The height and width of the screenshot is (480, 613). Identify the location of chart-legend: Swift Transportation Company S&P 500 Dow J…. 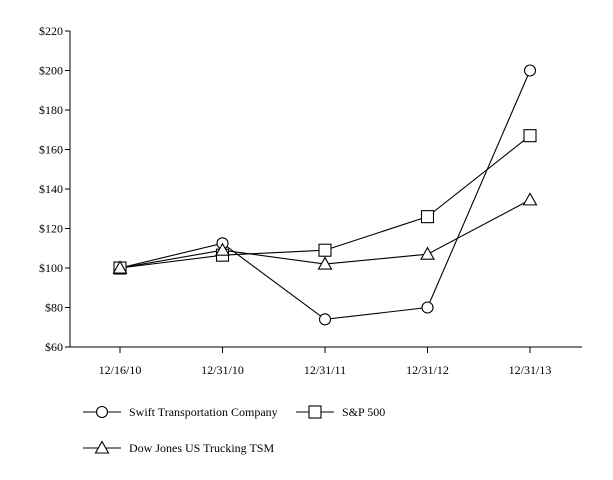
(234, 430).